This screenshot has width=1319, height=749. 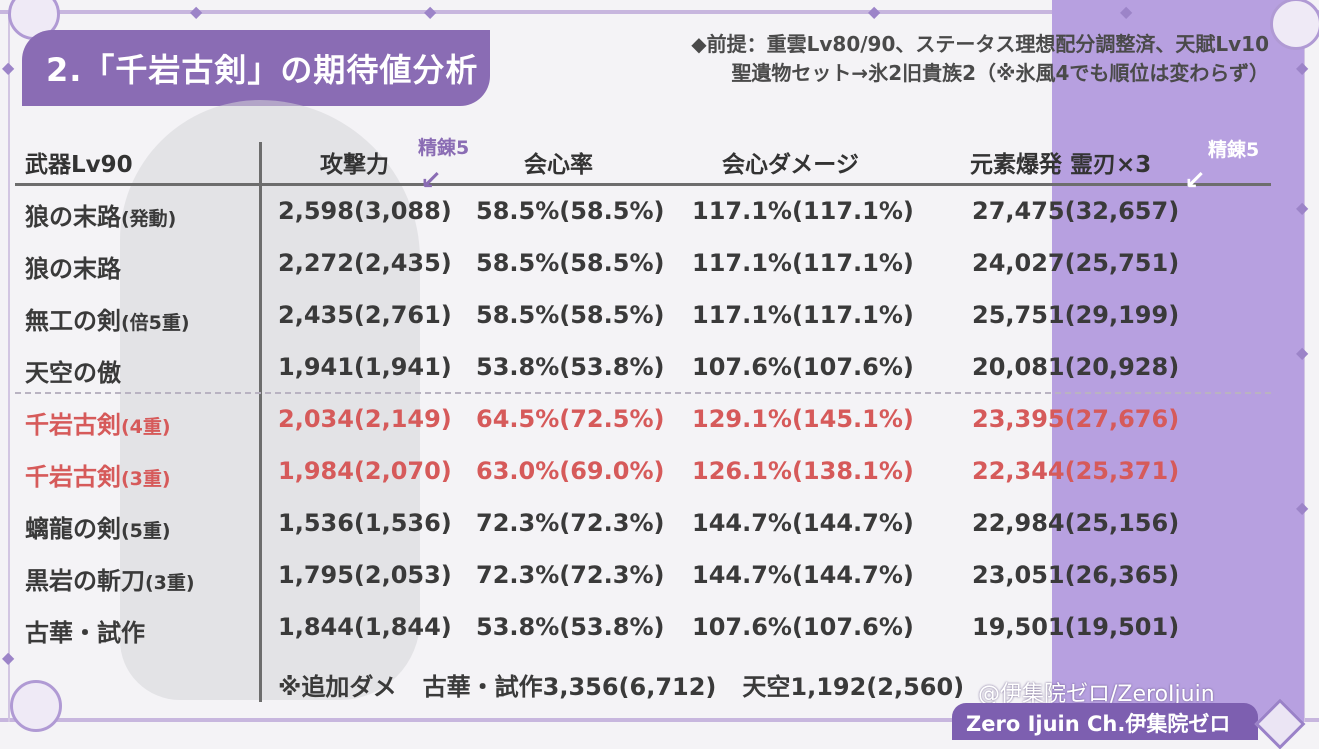 I want to click on cell-weapon-name: 古華・試作, so click(x=85, y=630).